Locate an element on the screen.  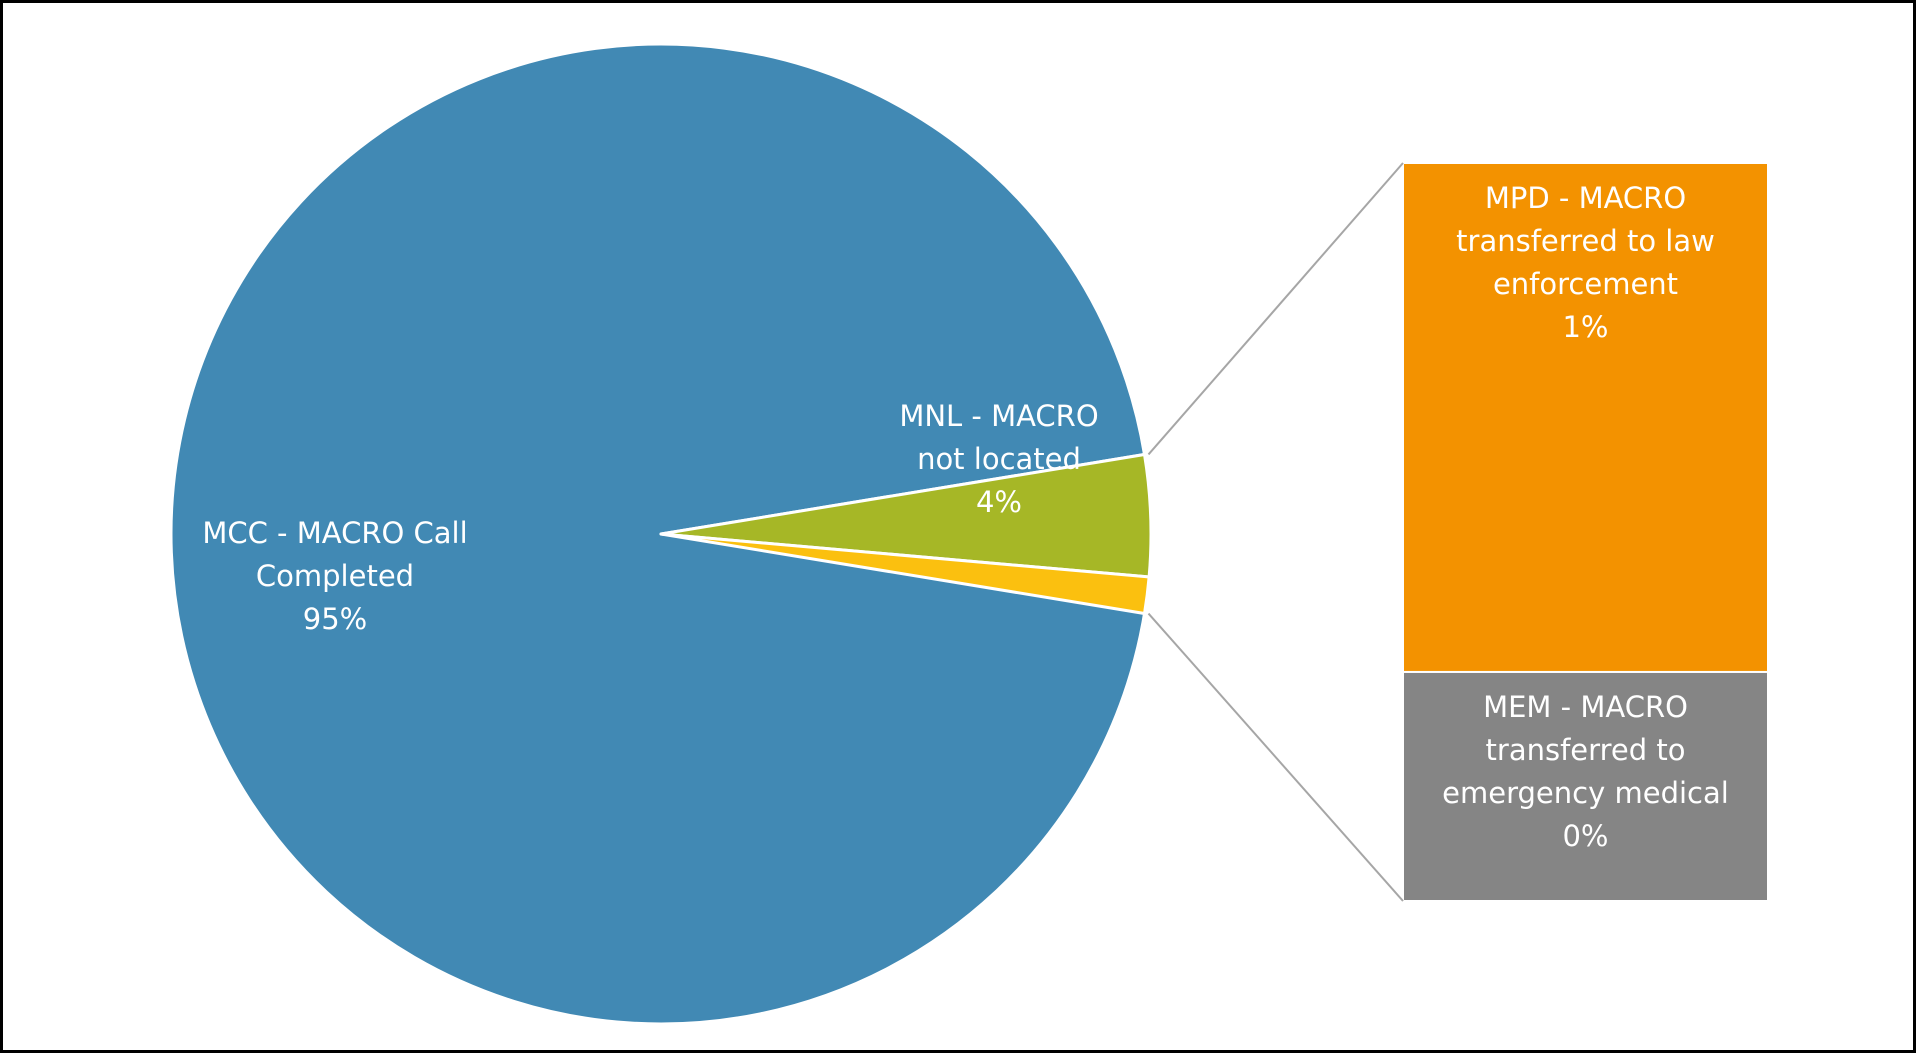
connector-line-bottom is located at coordinates (1275, 757).